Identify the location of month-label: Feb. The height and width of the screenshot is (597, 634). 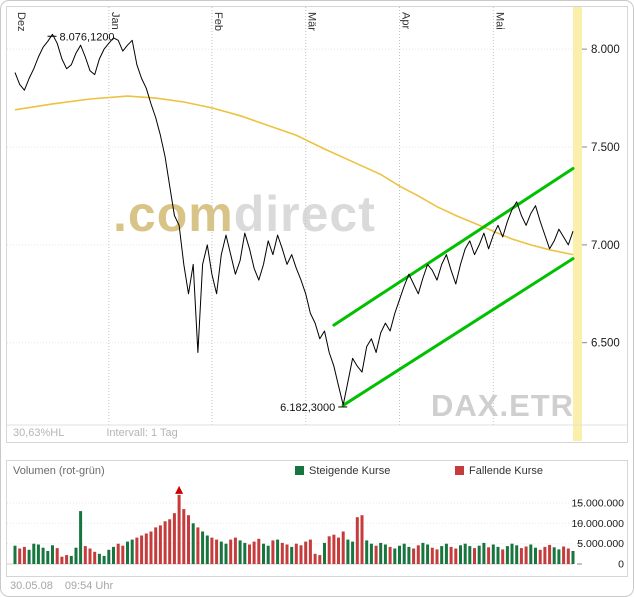
(218, 21).